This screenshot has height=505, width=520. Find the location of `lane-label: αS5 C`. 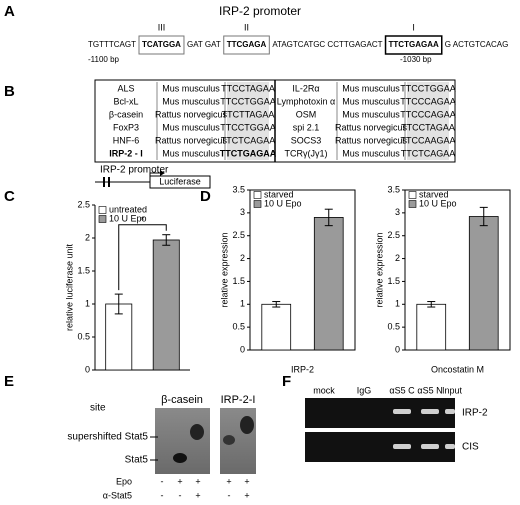

lane-label: αS5 C is located at coordinates (402, 390).